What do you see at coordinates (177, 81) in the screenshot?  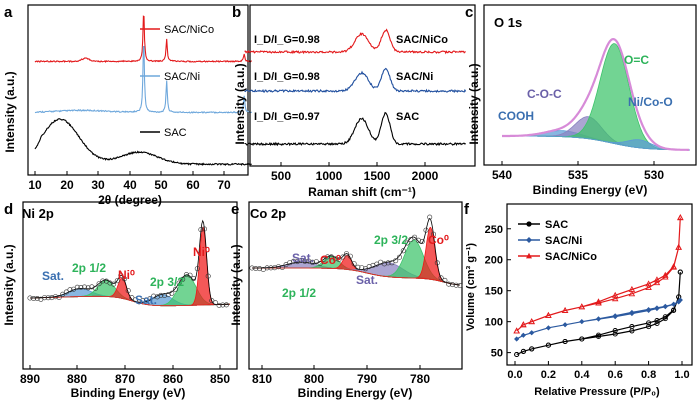 I see `a-legend: SAC/NiCo SAC/Ni SAC` at bounding box center [177, 81].